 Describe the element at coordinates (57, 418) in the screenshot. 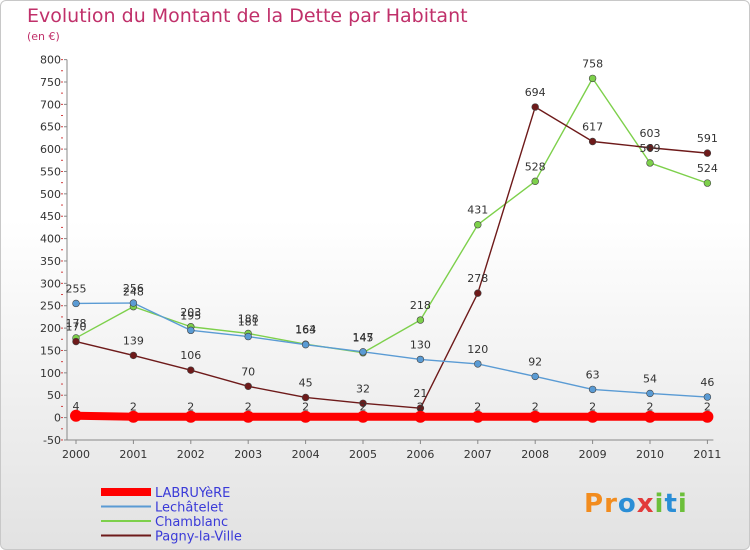

I see `y-tick-label: 0` at that location.